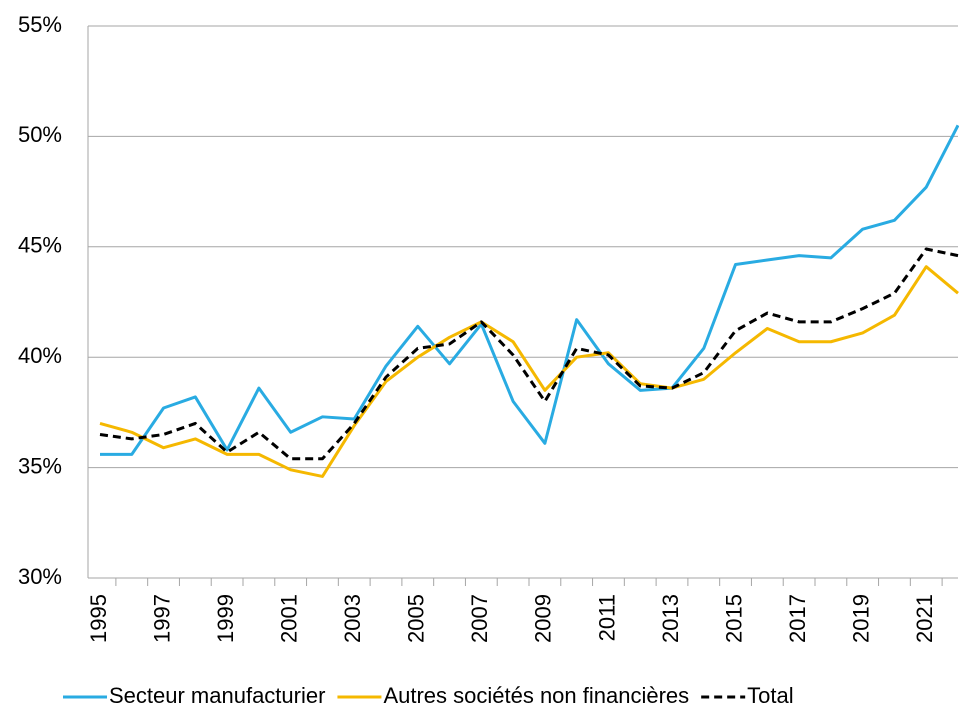 The height and width of the screenshot is (717, 959). I want to click on y-tick-label: 30%, so click(40, 576).